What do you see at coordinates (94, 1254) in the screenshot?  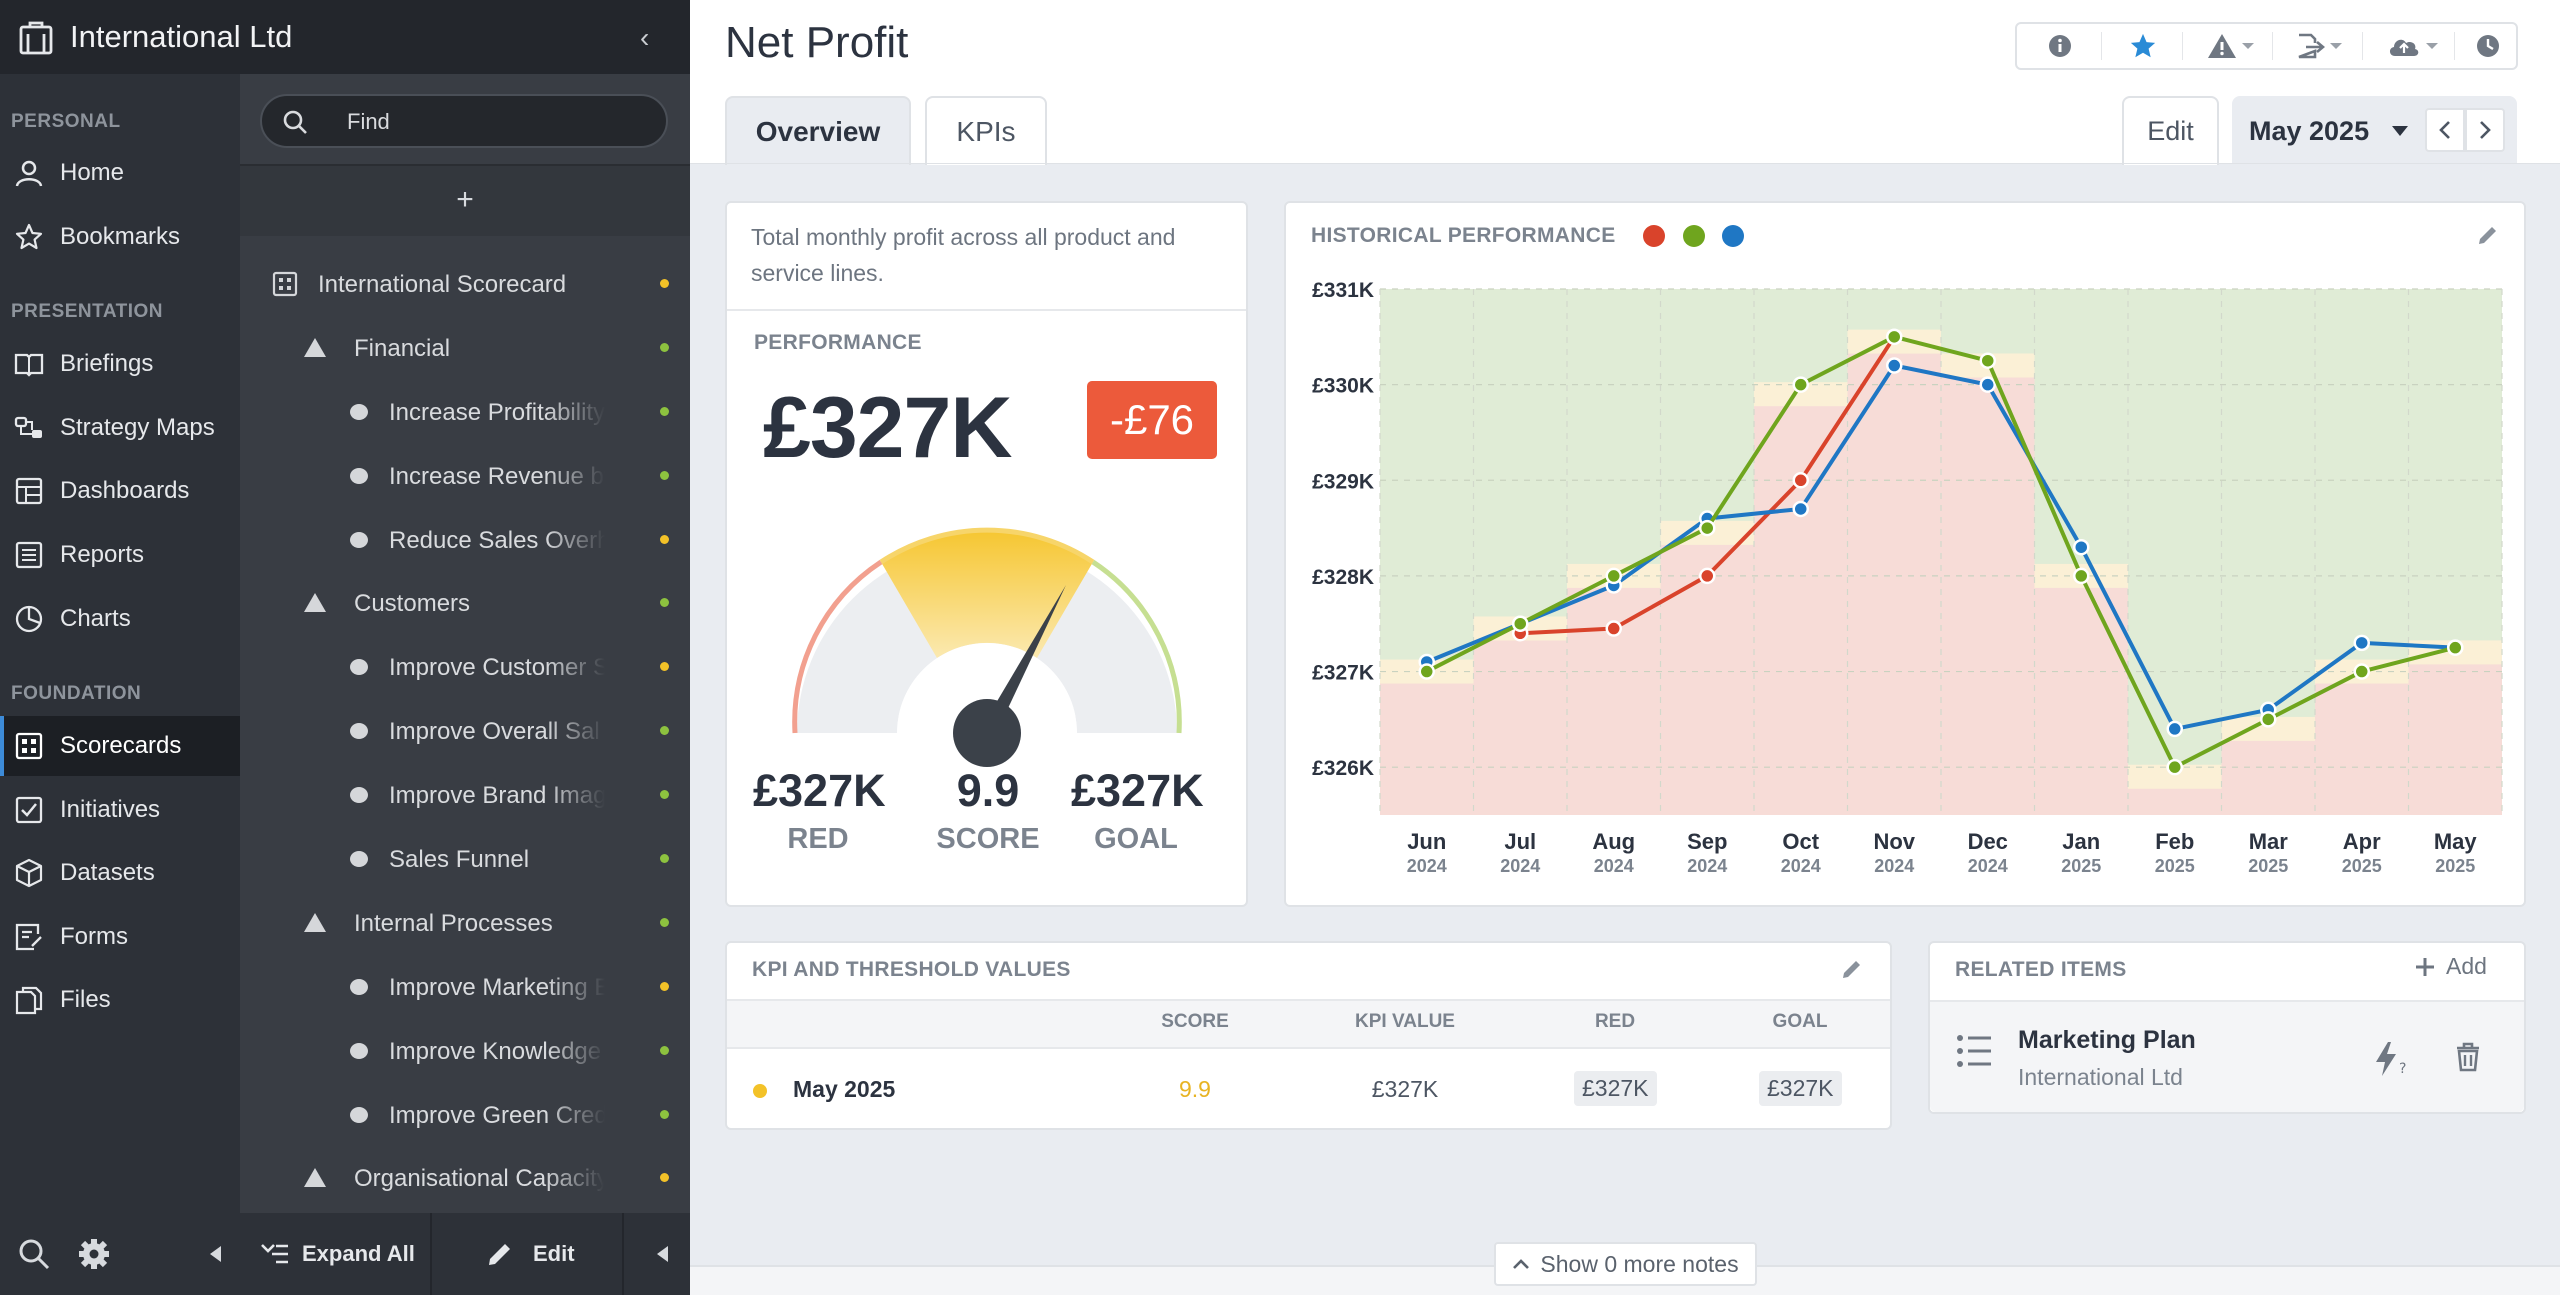 I see `gear-icon` at bounding box center [94, 1254].